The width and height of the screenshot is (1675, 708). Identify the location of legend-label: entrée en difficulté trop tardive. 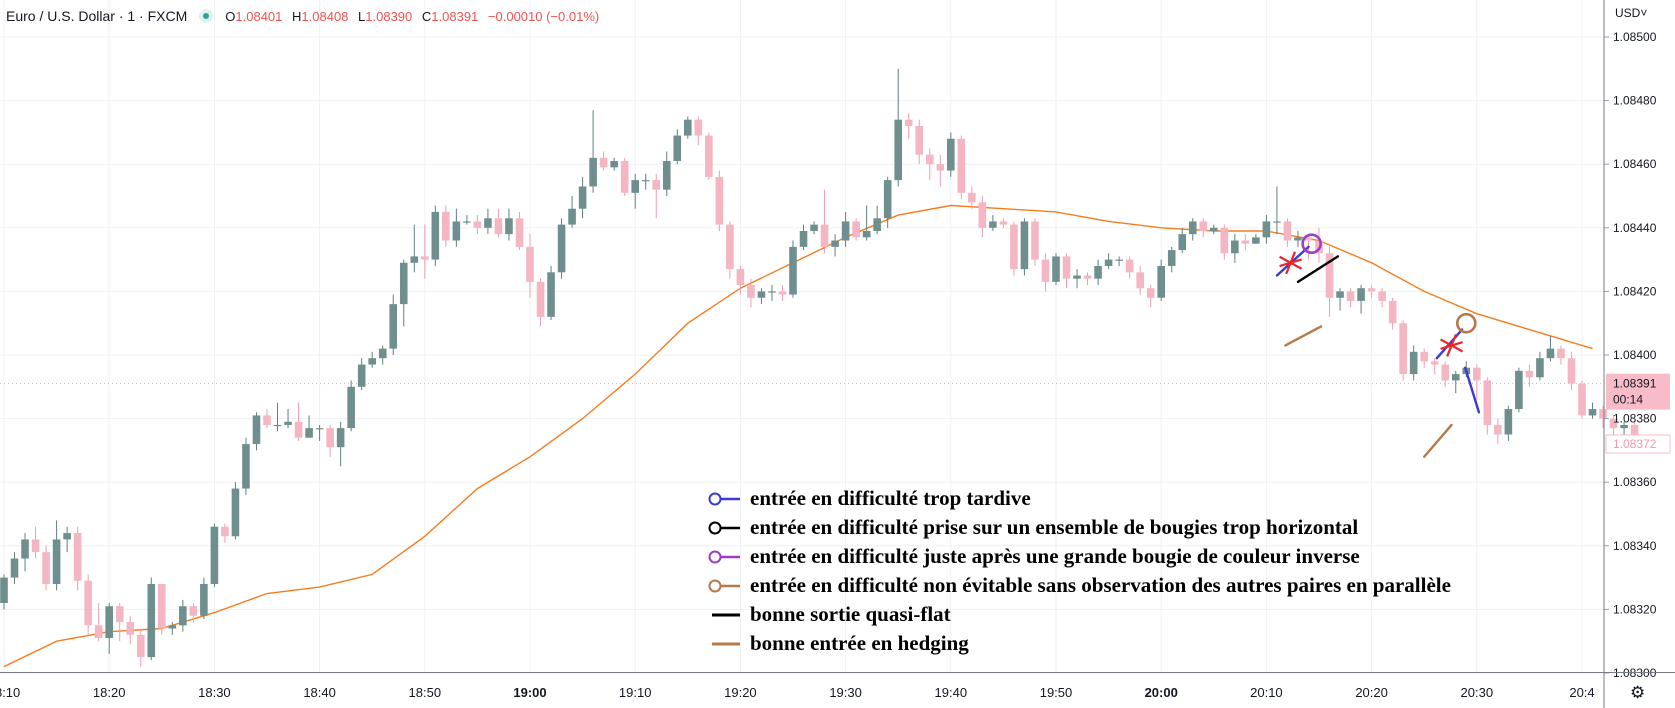
(890, 498).